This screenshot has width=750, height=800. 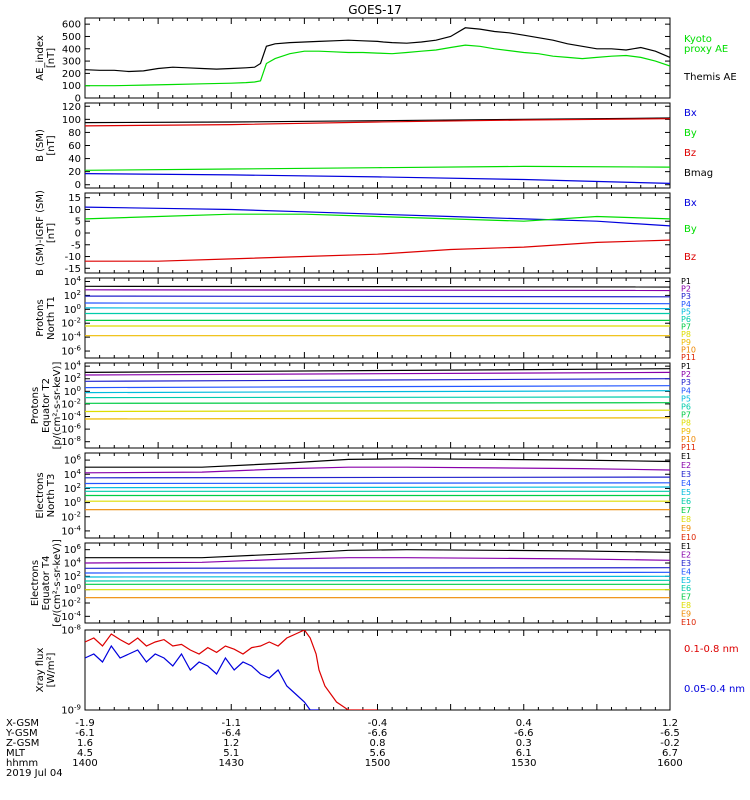 I want to click on series-line-p9, so click(x=377, y=418).